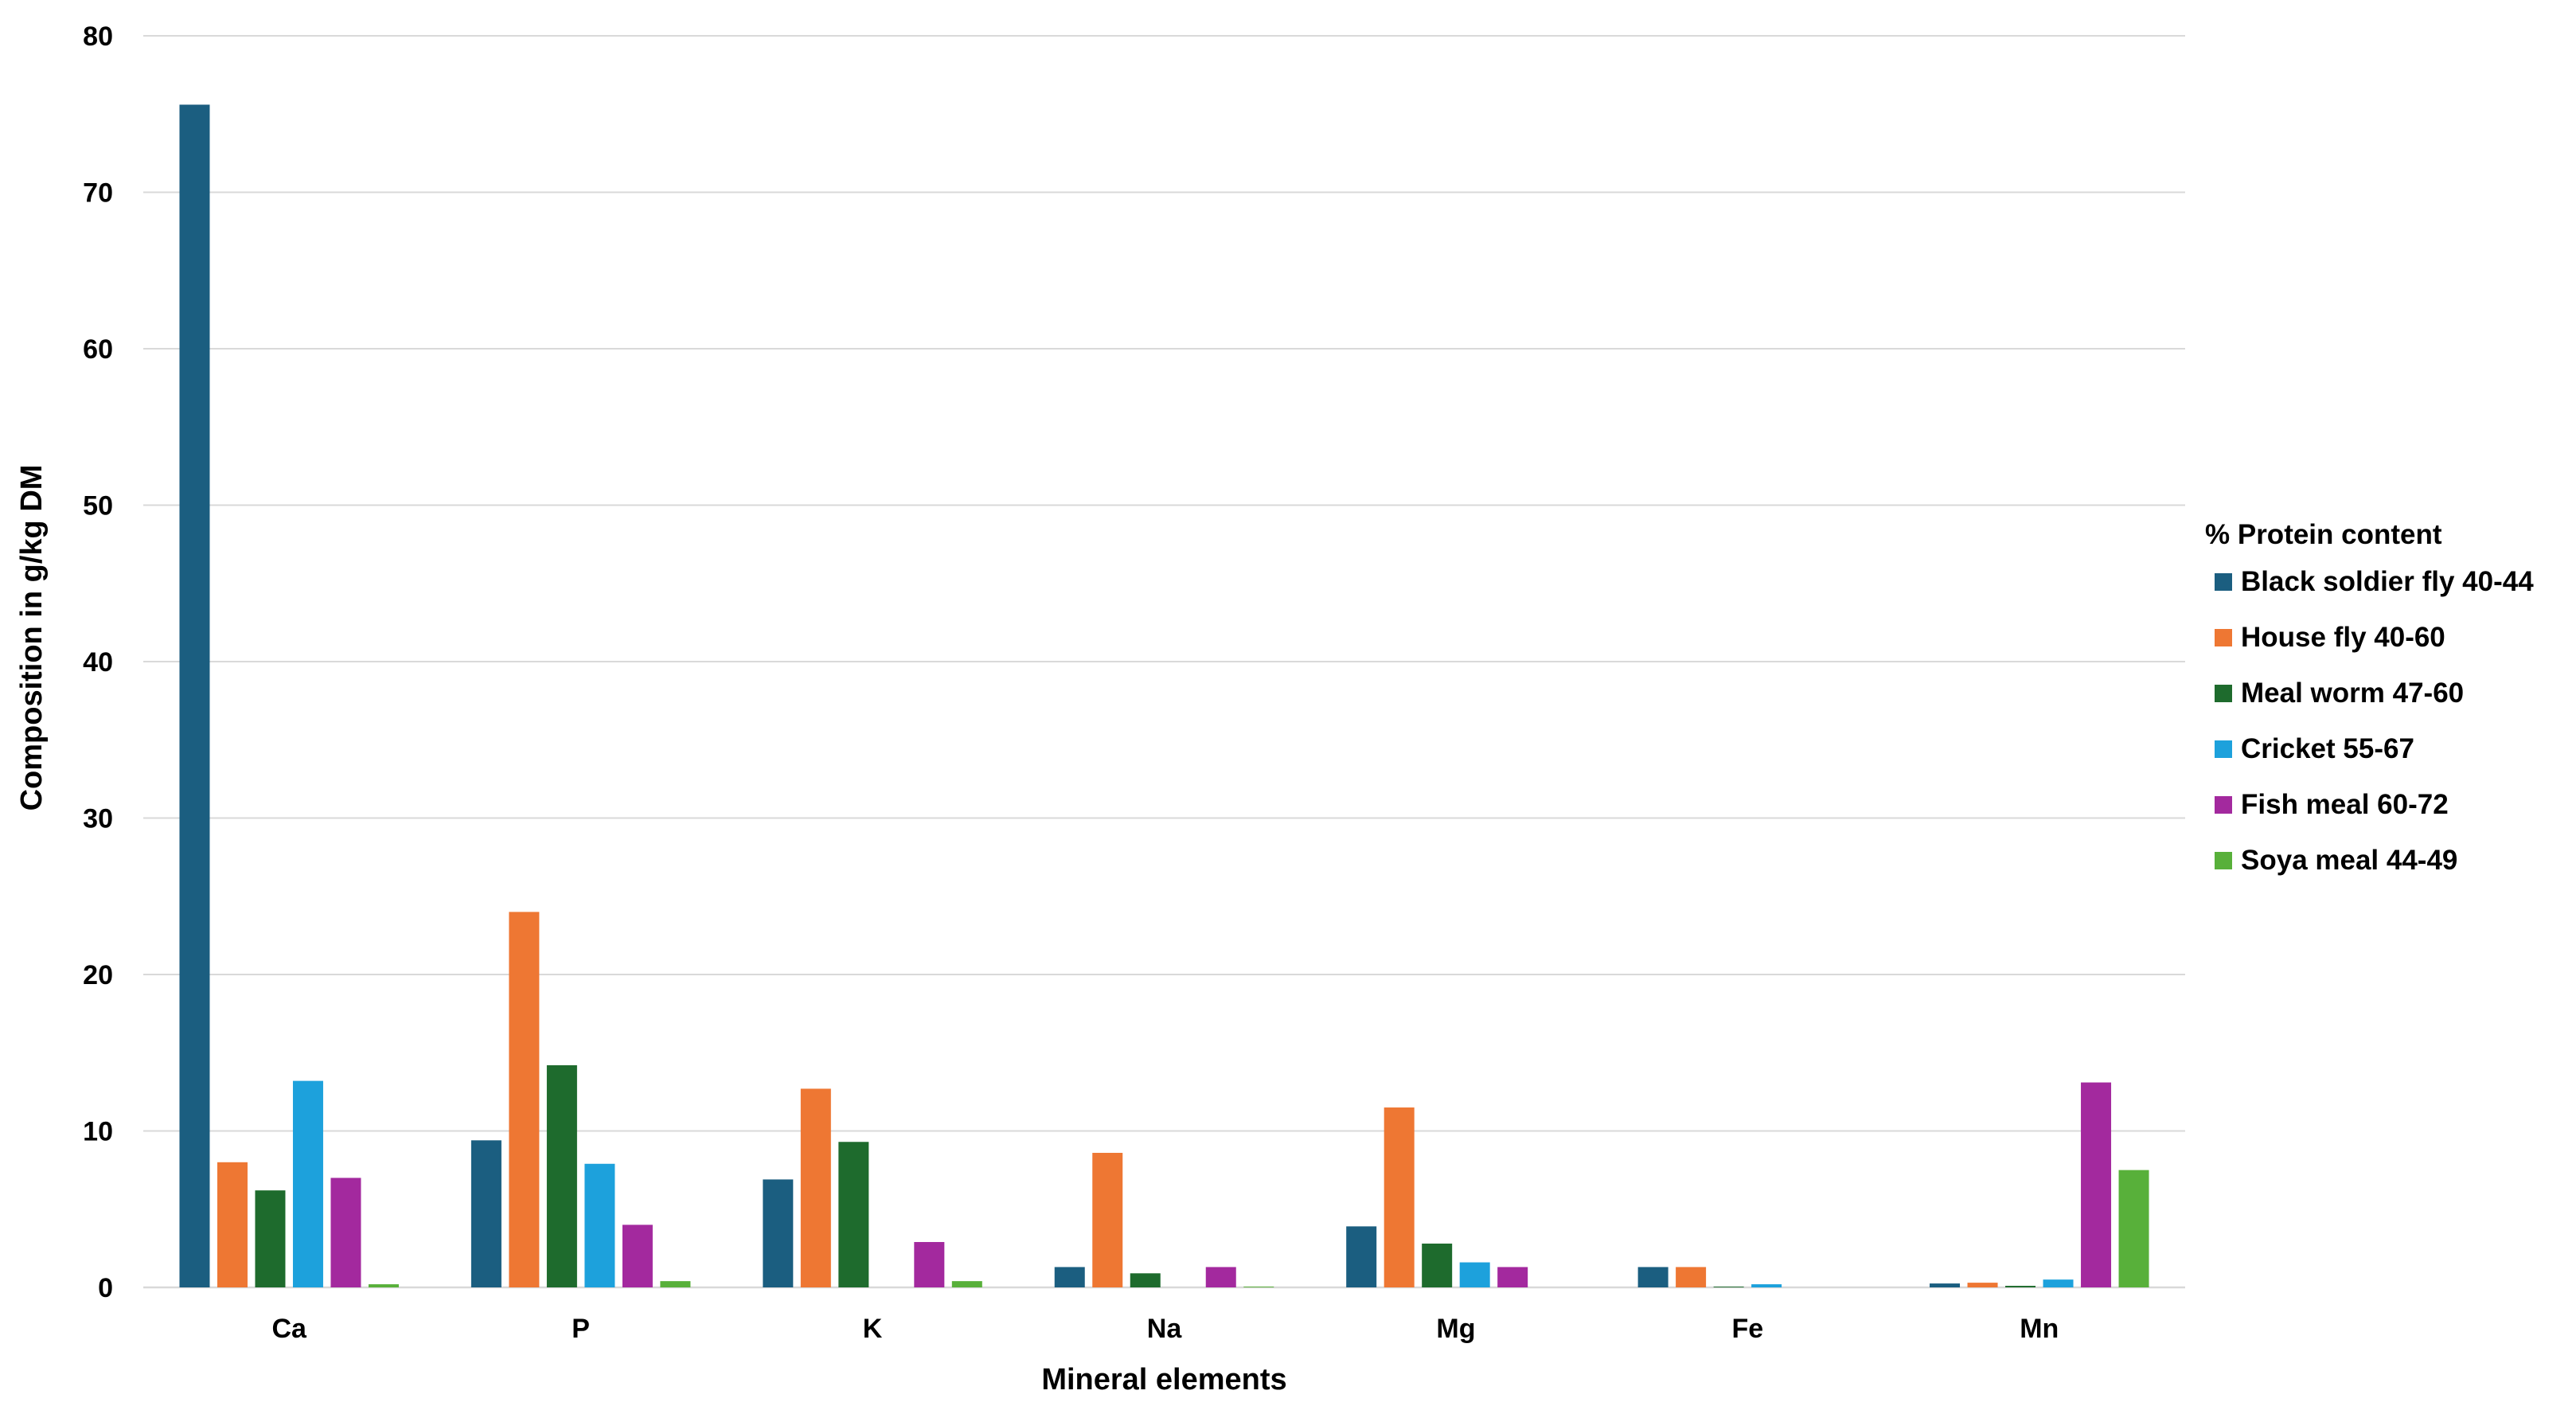  Describe the element at coordinates (98, 975) in the screenshot. I see `y-tick-label: 20` at that location.